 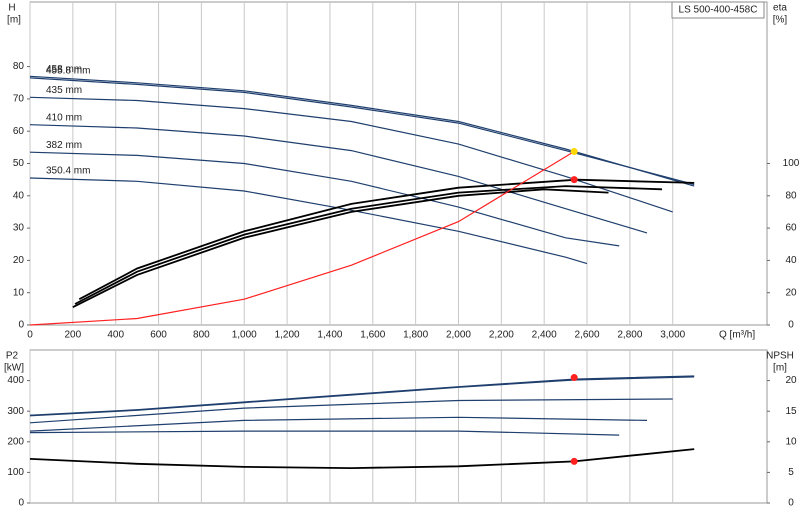 I want to click on y-tick-label: 10, so click(x=19, y=292).